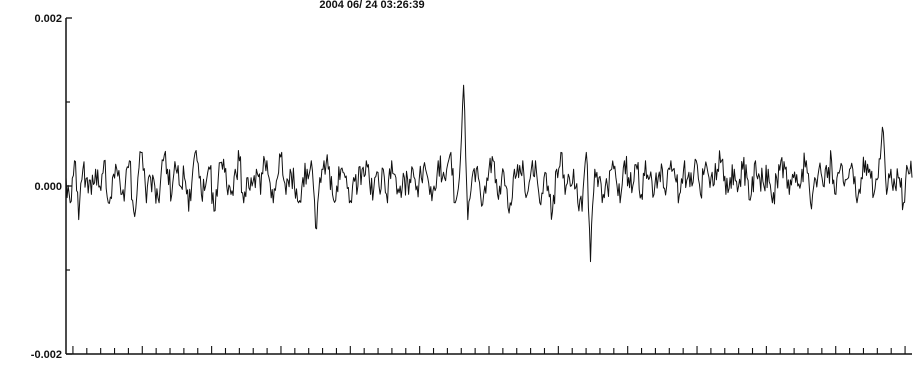 Image resolution: width=915 pixels, height=365 pixels. I want to click on chart-title: 2004 06/ 24 03:26:39, so click(371, 5).